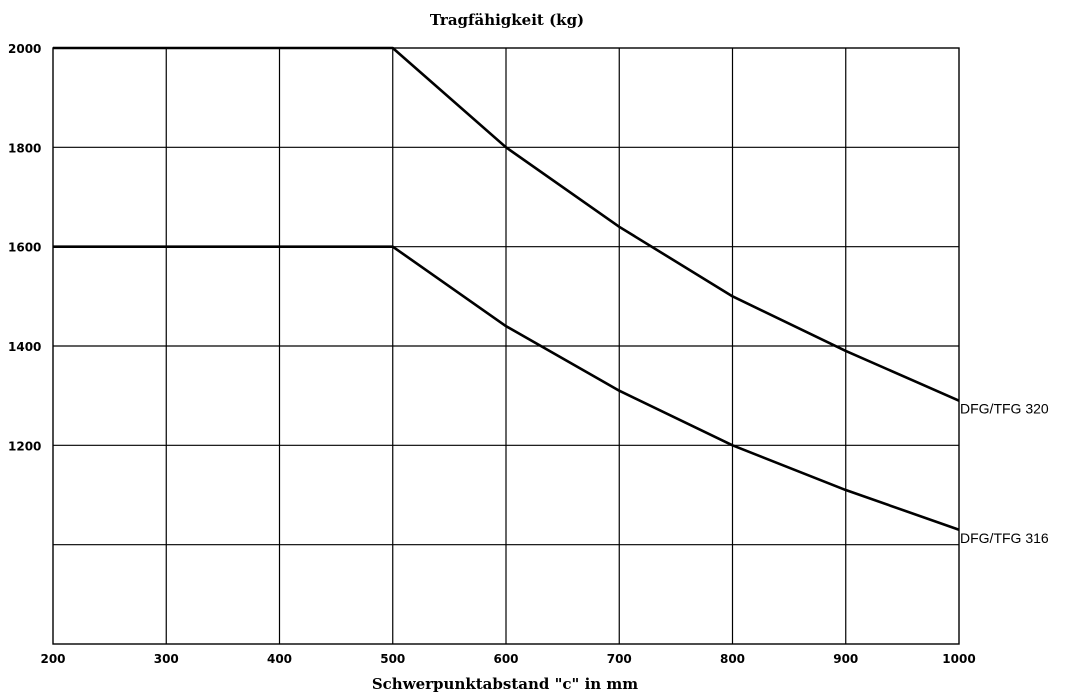  What do you see at coordinates (1004, 538) in the screenshot?
I see `series-label: DFG/TFG 316` at bounding box center [1004, 538].